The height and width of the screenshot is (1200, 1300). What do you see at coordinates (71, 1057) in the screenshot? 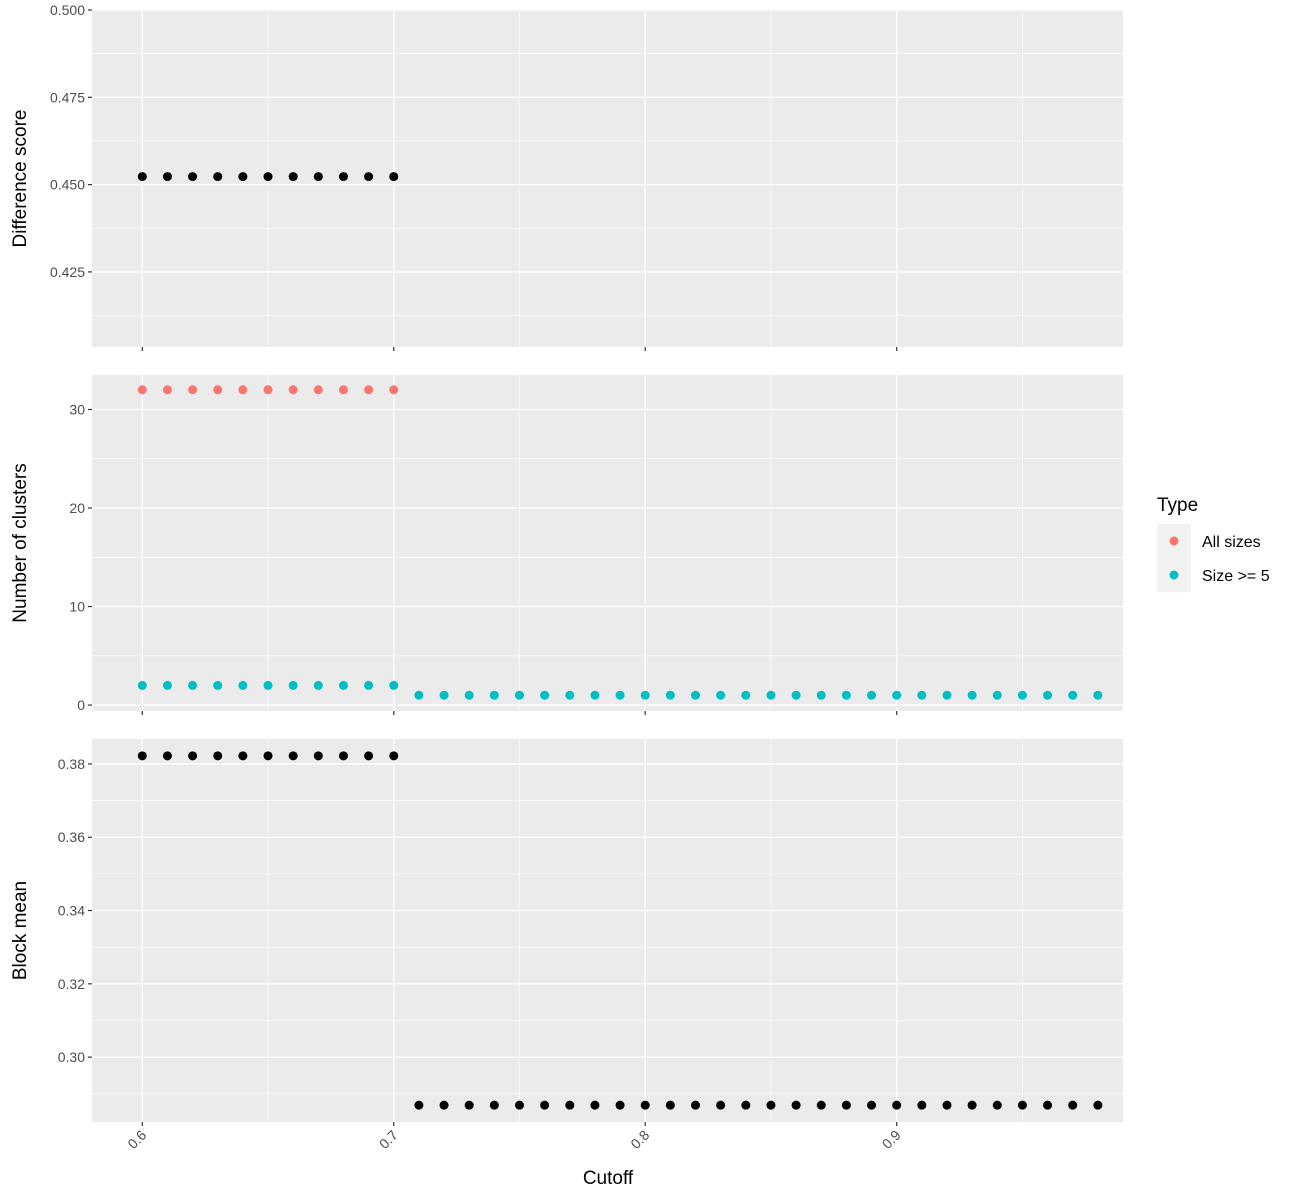
I see `y-tick-label: 0.30` at bounding box center [71, 1057].